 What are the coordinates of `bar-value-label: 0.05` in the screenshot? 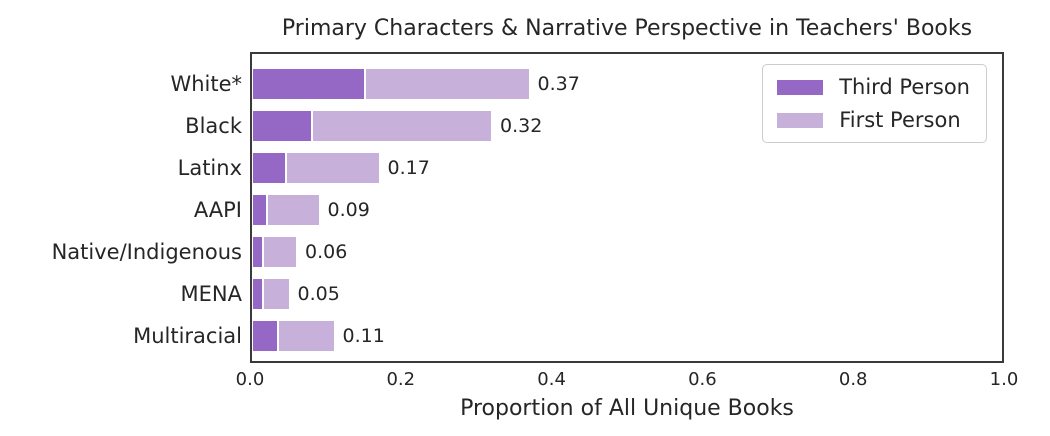 It's located at (318, 294).